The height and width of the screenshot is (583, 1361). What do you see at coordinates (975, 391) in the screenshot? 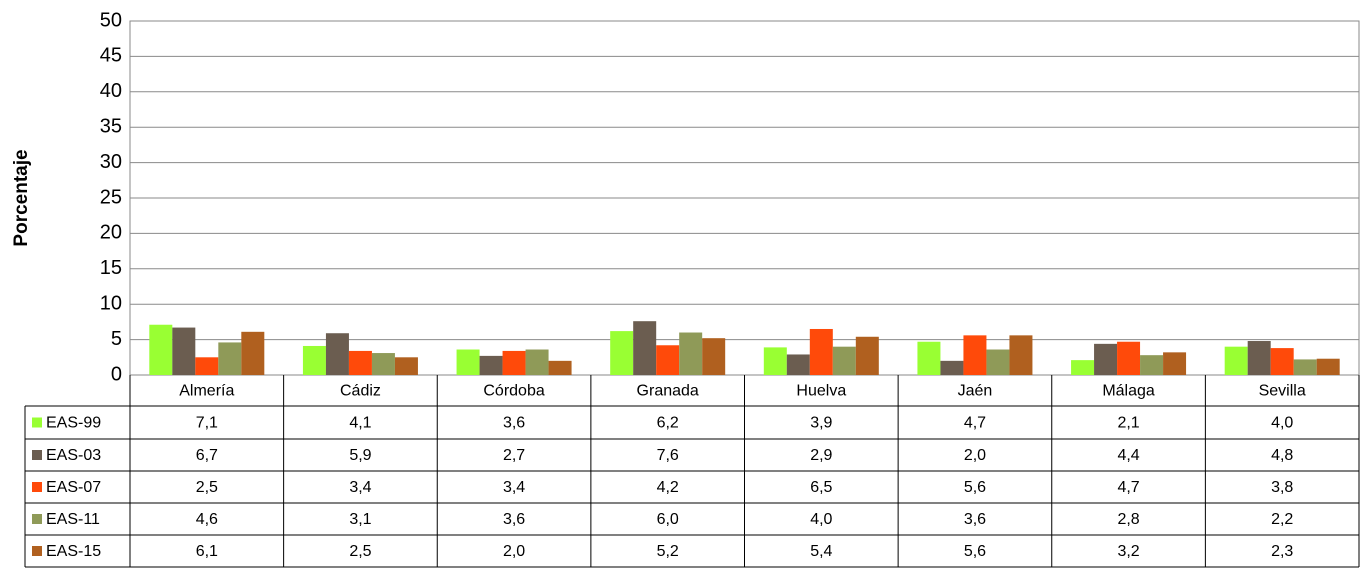
I see `x-tick-label: Jaén` at bounding box center [975, 391].